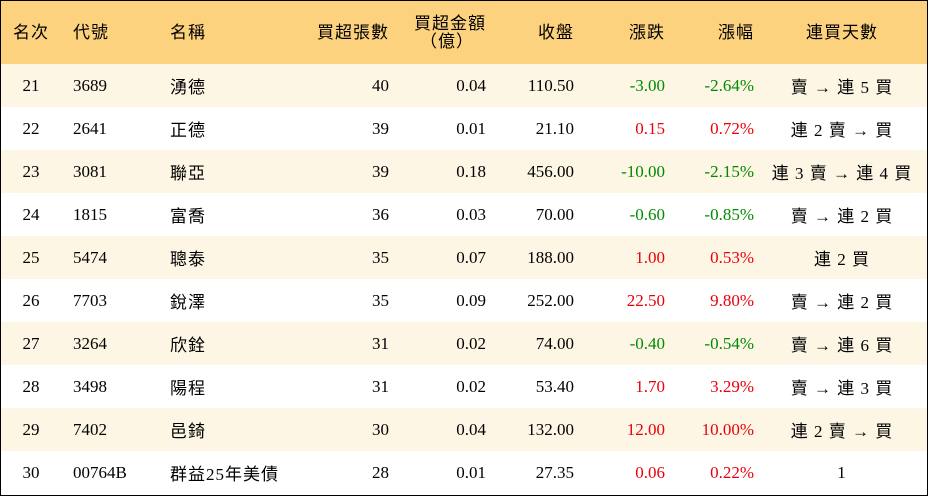 This screenshot has width=928, height=496. Describe the element at coordinates (90, 257) in the screenshot. I see `stock-code-cell: 5474` at that location.